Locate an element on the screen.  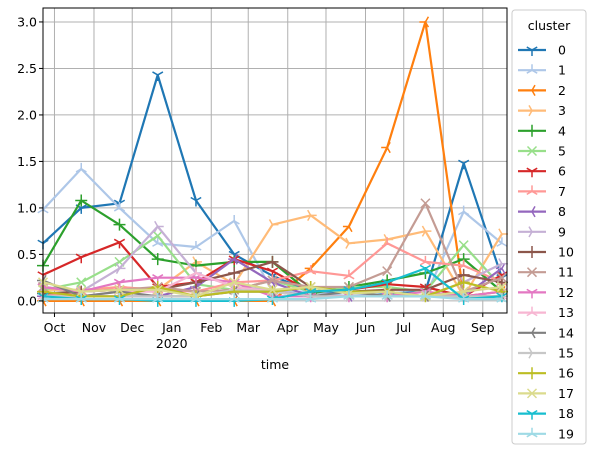
legend-item-7: 7 is located at coordinates (542, 191).